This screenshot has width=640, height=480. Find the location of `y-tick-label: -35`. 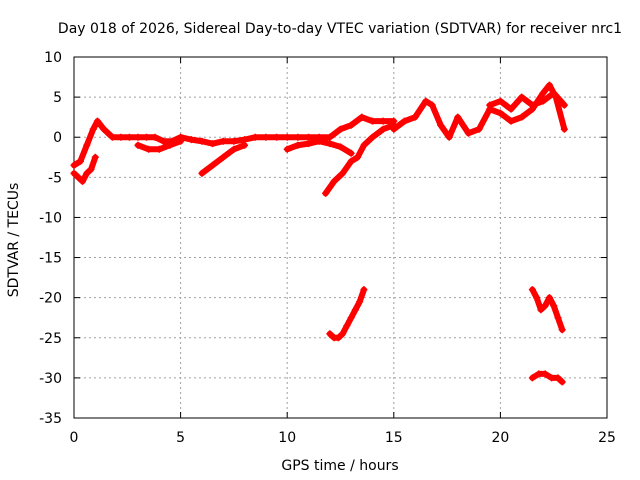

y-tick-label: -35 is located at coordinates (50, 419).